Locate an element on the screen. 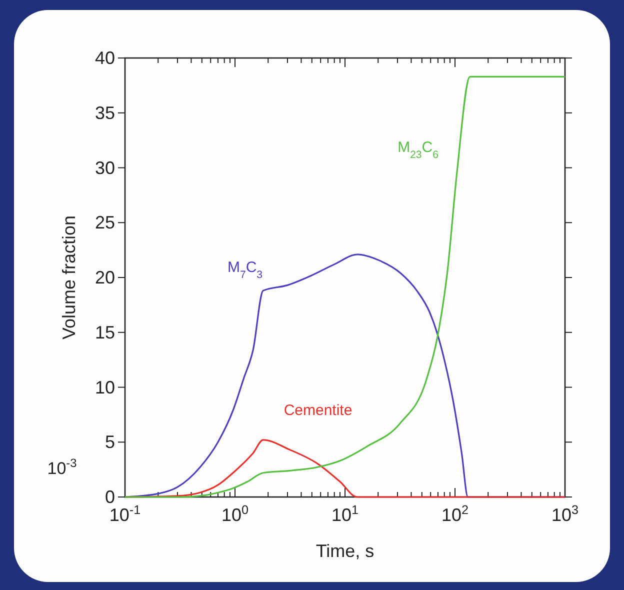 The image size is (624, 590). series-label: M$_{7}$C$_{3}$ is located at coordinates (245, 270).